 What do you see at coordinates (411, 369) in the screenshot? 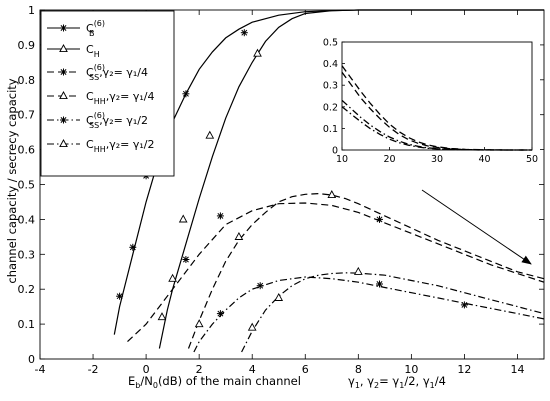
I see `x-tick-label: 10` at bounding box center [411, 369].